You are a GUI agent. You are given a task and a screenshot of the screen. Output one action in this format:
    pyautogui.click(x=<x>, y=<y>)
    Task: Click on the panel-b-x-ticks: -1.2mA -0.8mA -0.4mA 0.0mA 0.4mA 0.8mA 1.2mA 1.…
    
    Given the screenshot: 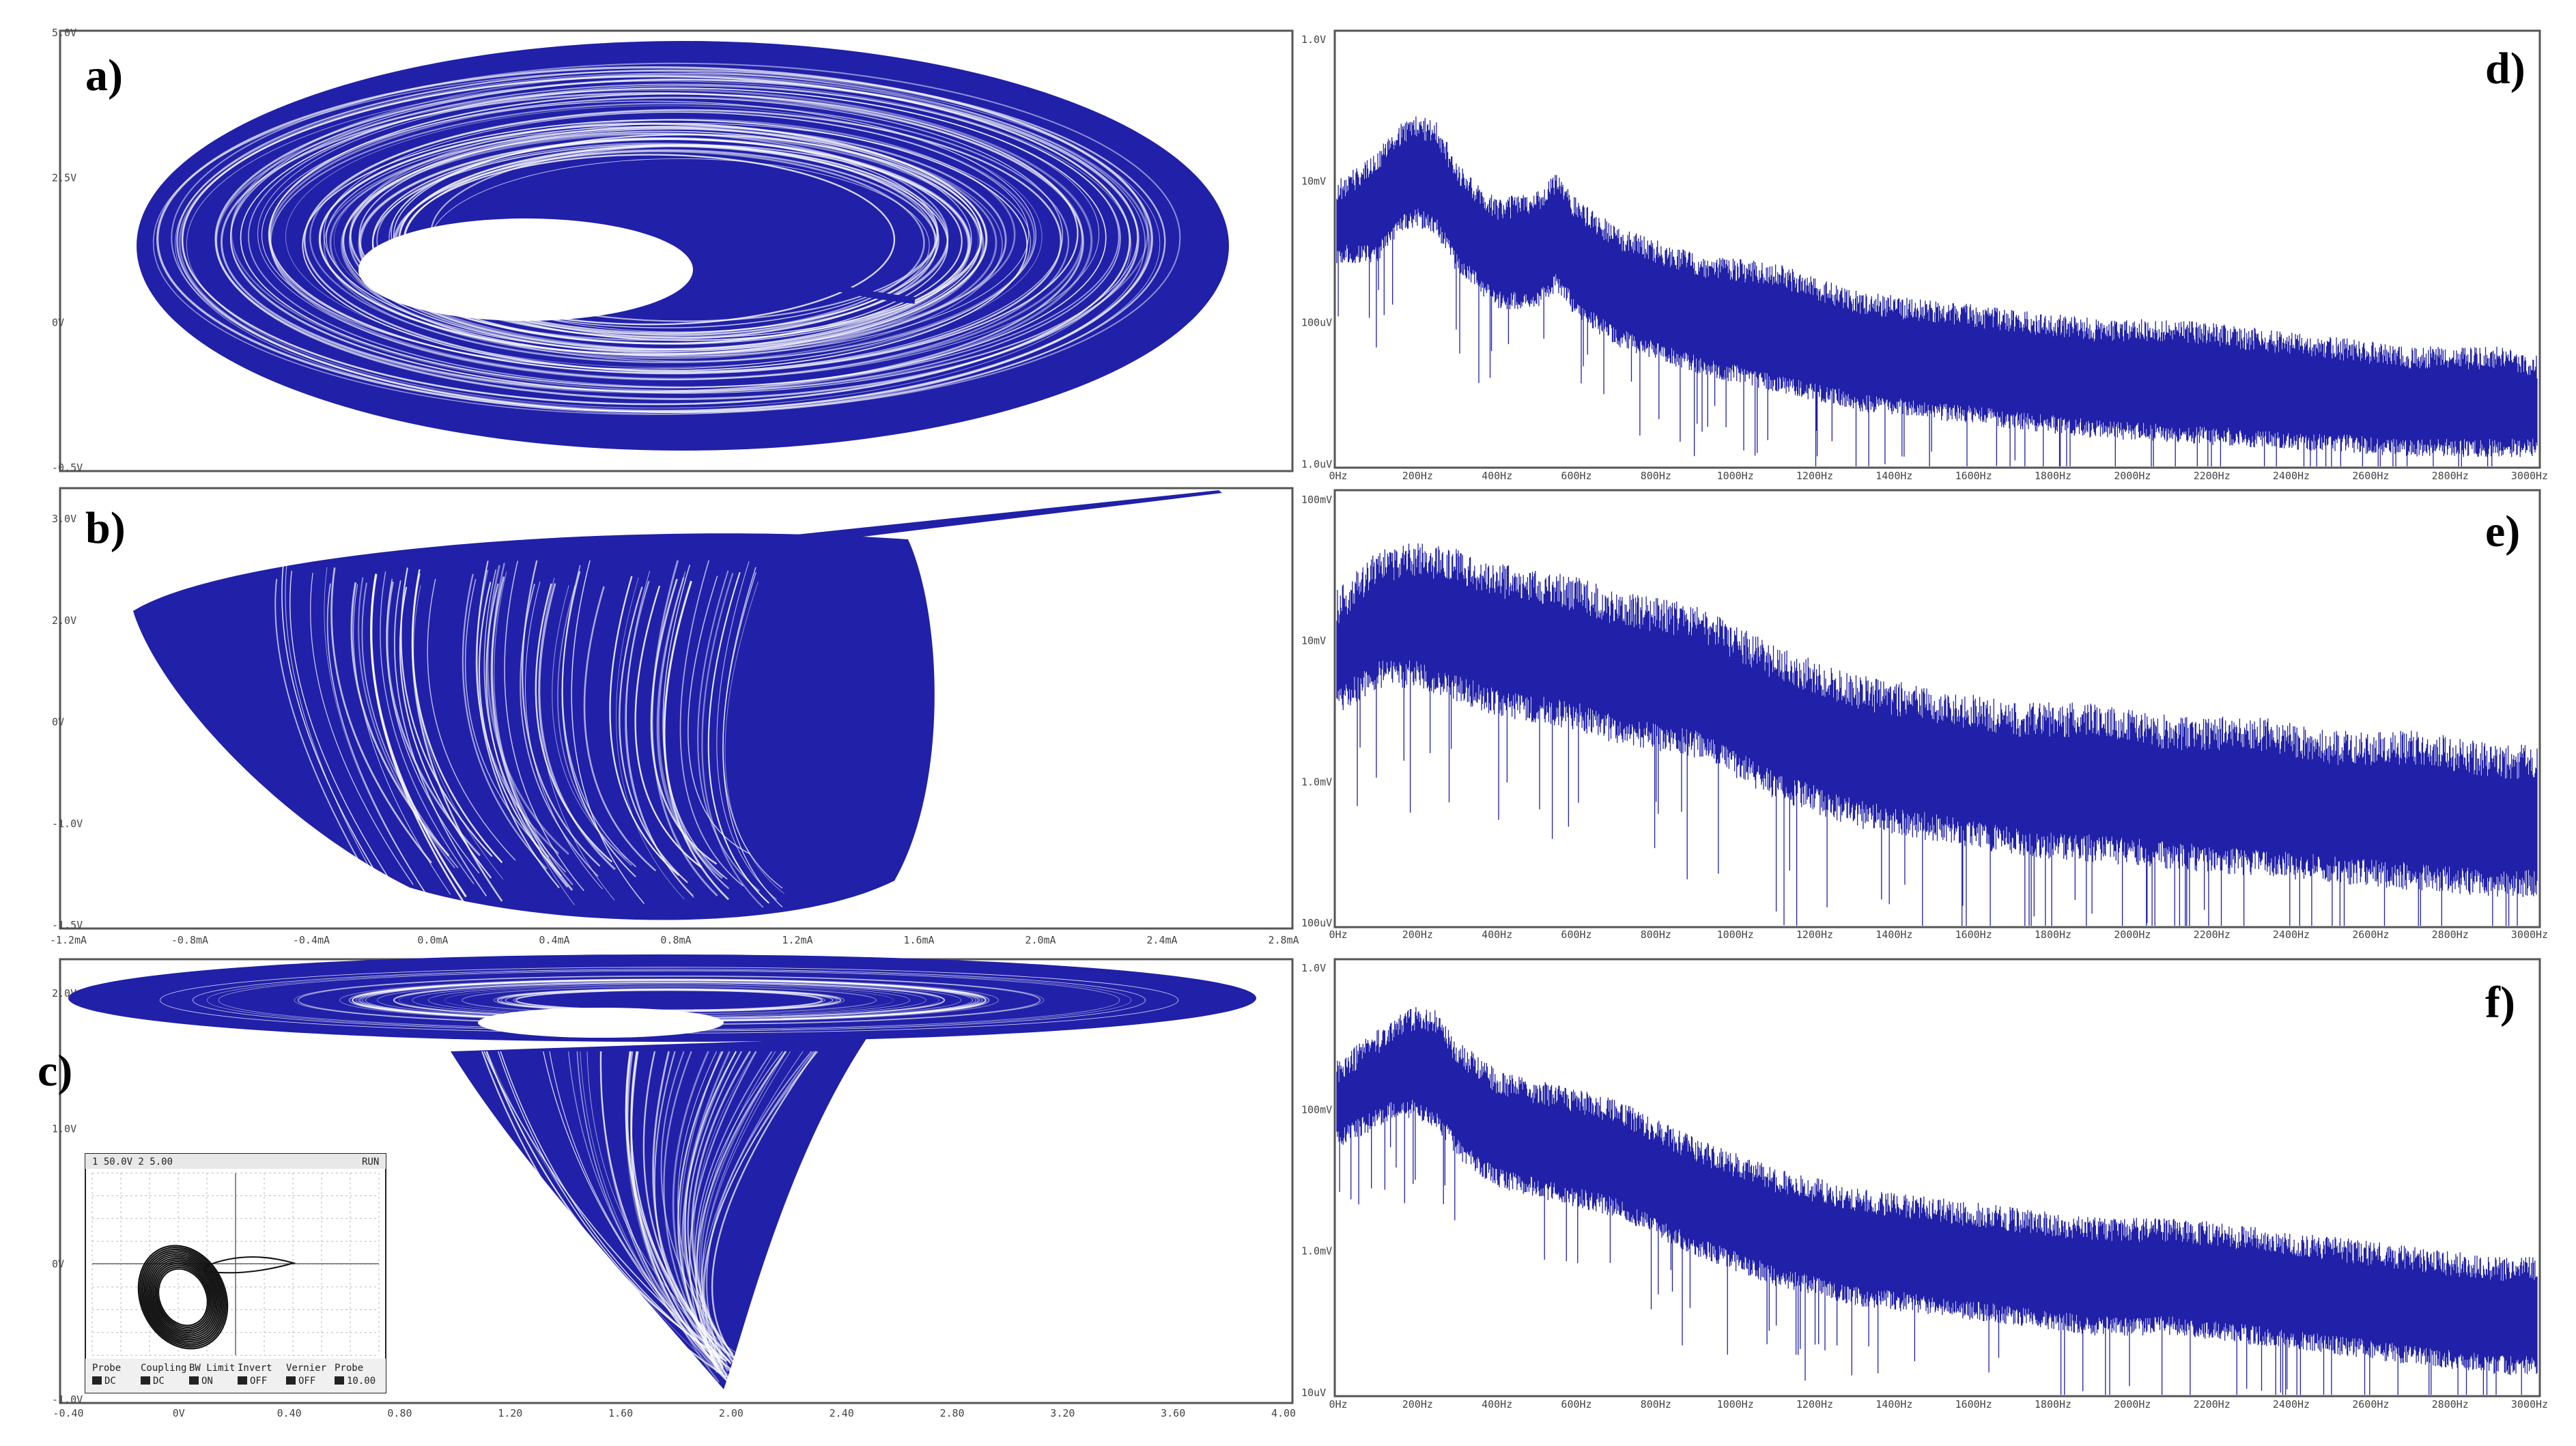 What is the action you would take?
    pyautogui.click(x=674, y=940)
    